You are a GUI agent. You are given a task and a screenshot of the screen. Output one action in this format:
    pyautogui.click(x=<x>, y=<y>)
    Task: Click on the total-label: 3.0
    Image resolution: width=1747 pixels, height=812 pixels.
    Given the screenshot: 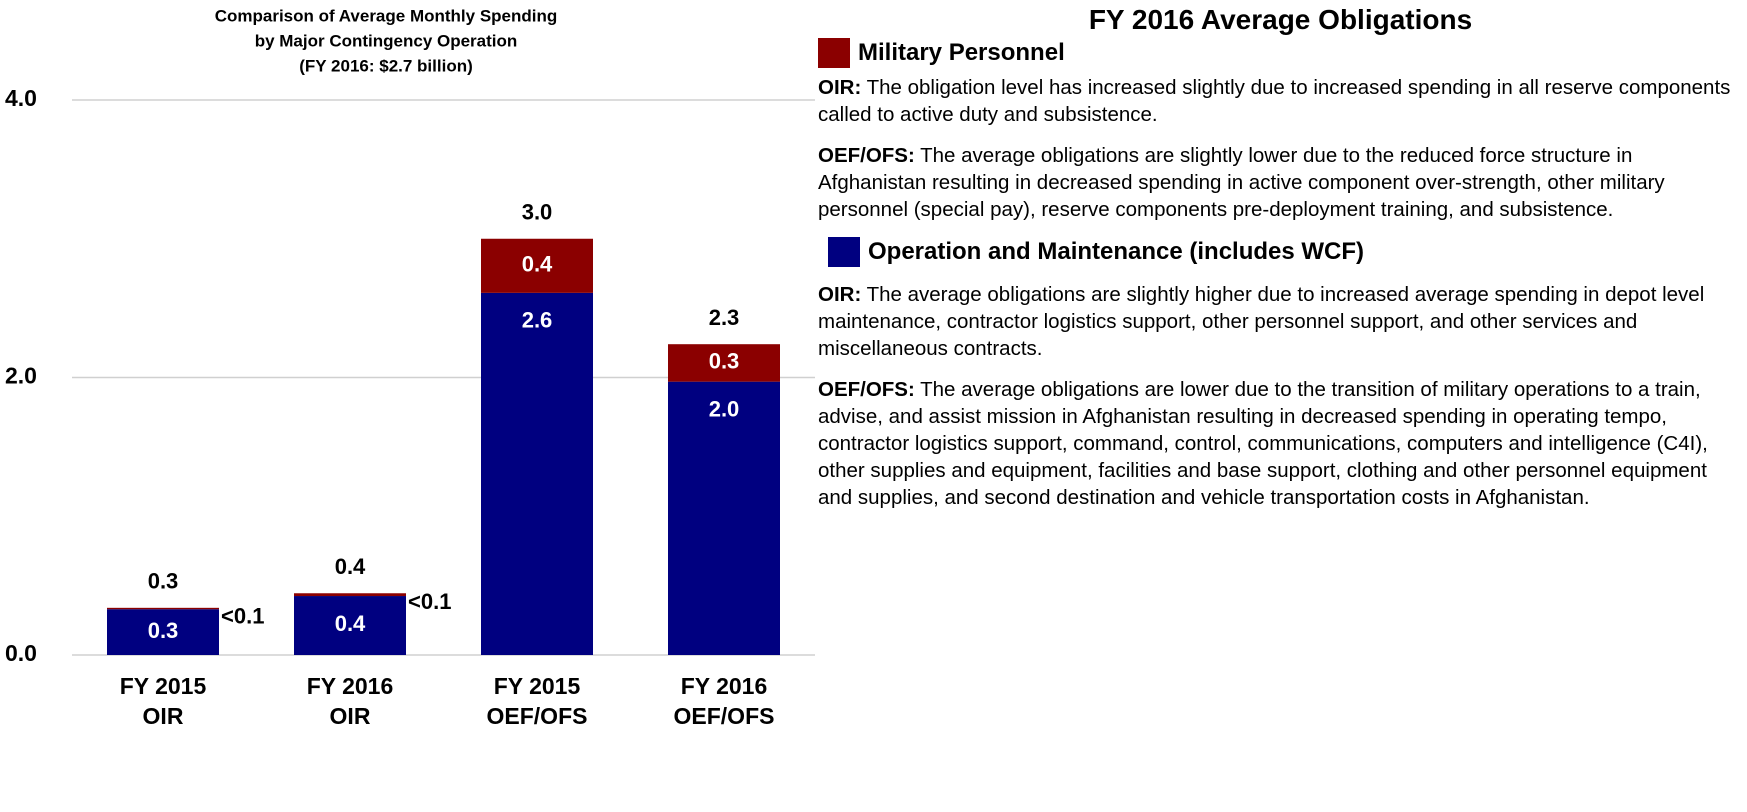 What is the action you would take?
    pyautogui.click(x=537, y=212)
    